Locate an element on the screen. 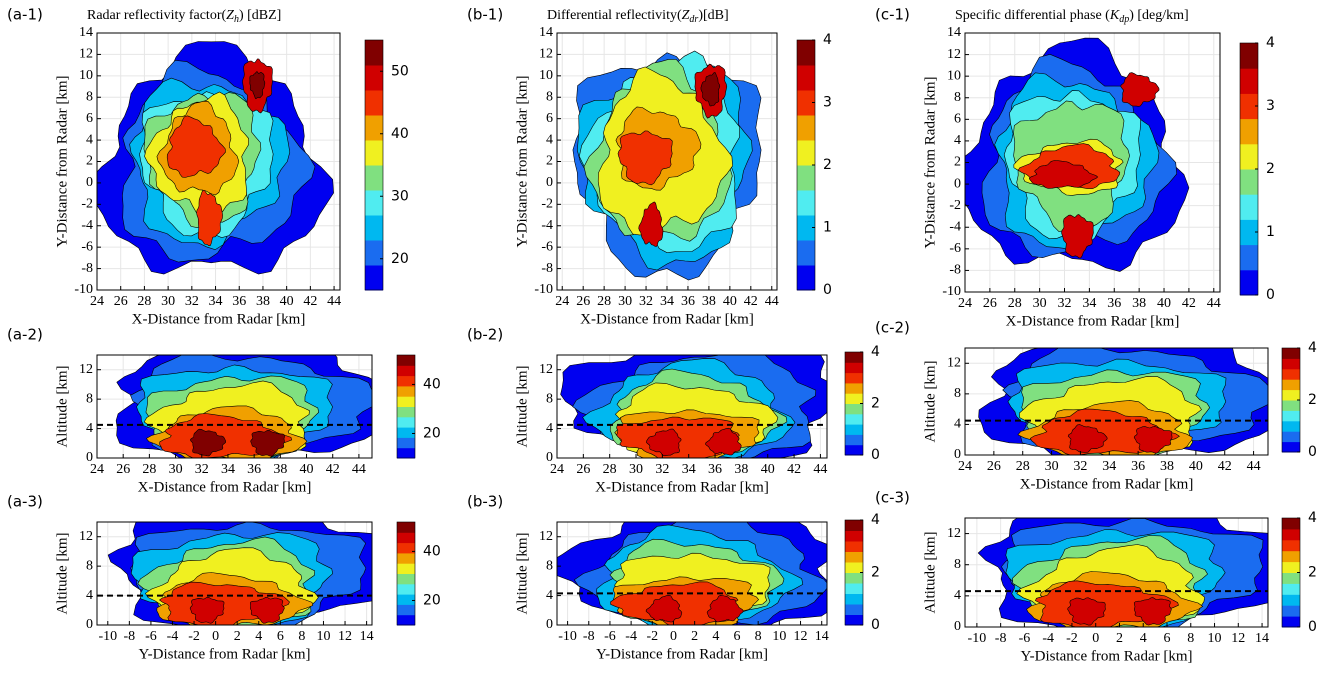 This screenshot has width=1336, height=680. x-tick-label: 4 is located at coordinates (715, 636).